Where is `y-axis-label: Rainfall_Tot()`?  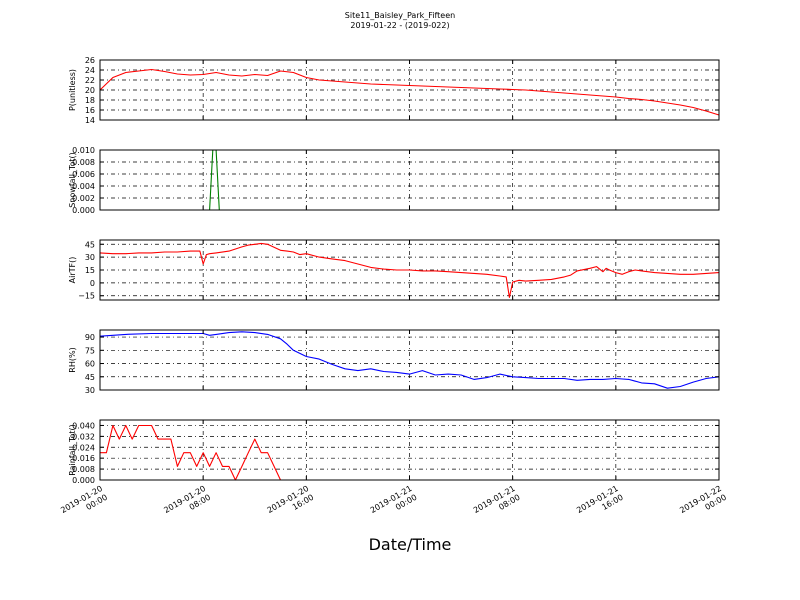
y-axis-label: Rainfall_Tot() is located at coordinates (72, 450).